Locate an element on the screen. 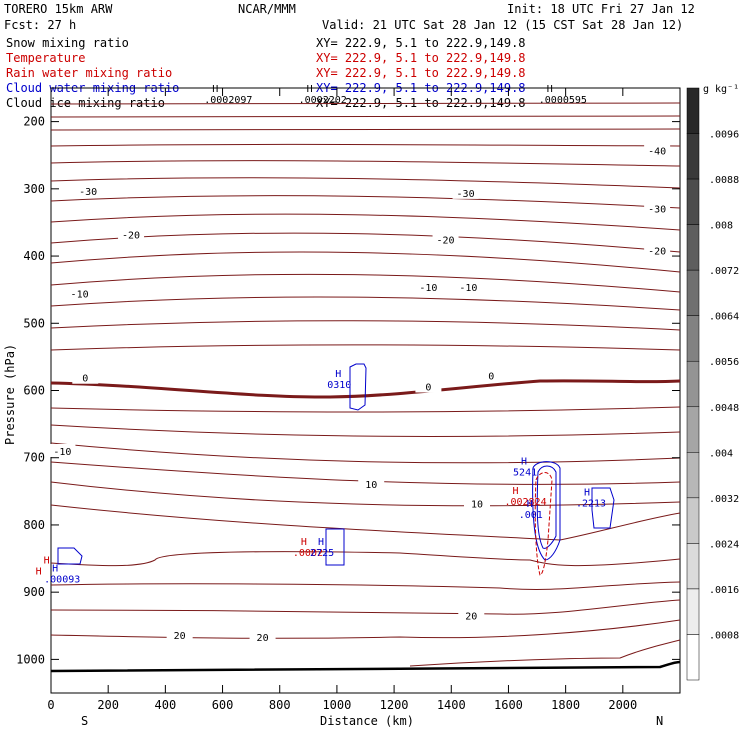  max-value: .001 is located at coordinates (531, 515).